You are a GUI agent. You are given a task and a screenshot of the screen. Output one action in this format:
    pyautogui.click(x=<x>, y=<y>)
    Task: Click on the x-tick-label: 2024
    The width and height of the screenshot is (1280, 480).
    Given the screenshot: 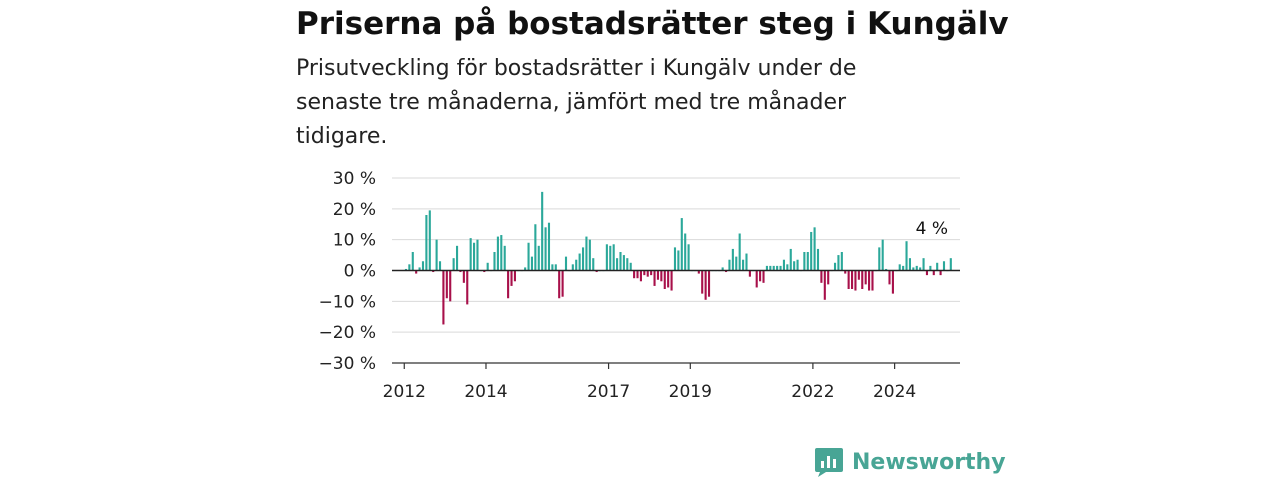 What is the action you would take?
    pyautogui.click(x=894, y=392)
    